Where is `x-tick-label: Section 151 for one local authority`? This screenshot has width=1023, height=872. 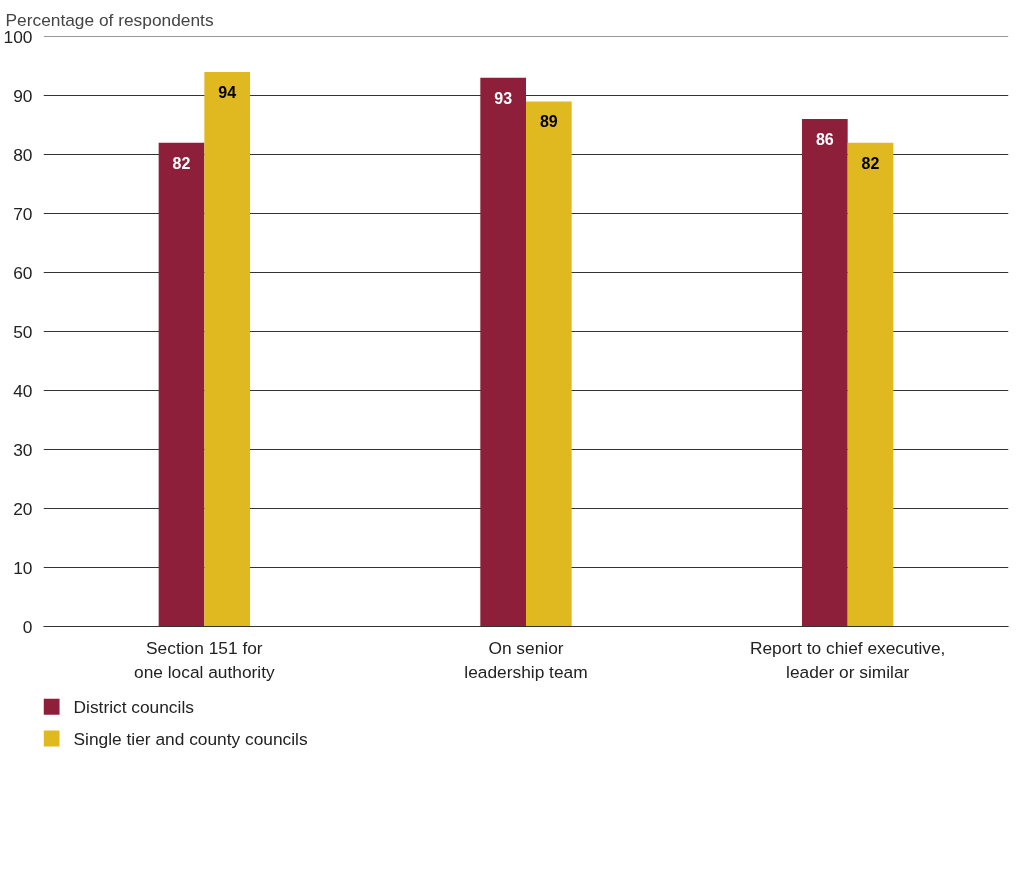
x-tick-label: Section 151 for one local authority is located at coordinates (204, 659).